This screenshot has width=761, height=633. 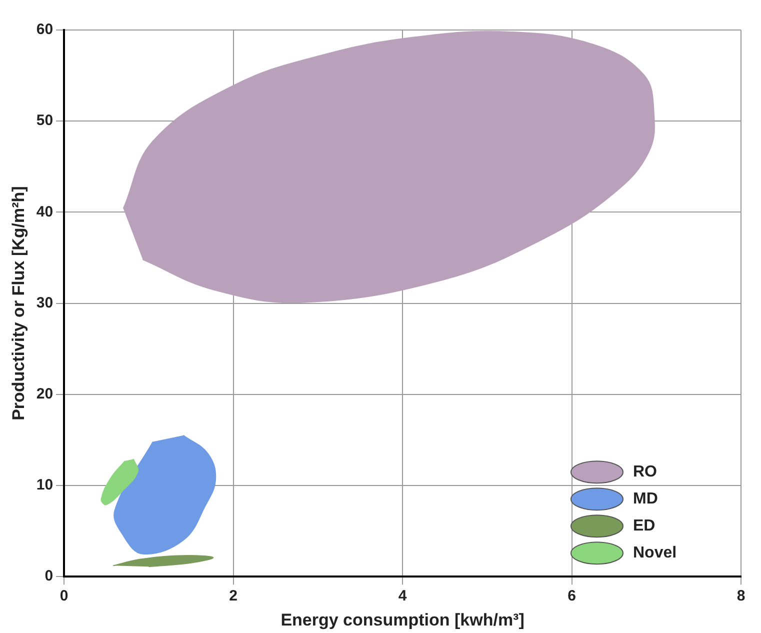 What do you see at coordinates (18, 303) in the screenshot?
I see `y-axis-title: Productivity or Flux [Kg/m²h]` at bounding box center [18, 303].